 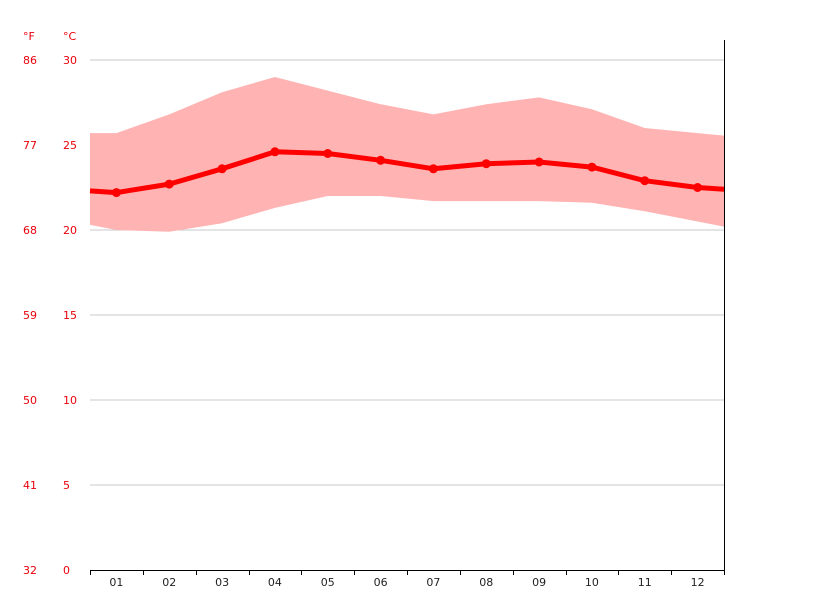 What do you see at coordinates (70, 315) in the screenshot?
I see `y-tick-c-15: 15` at bounding box center [70, 315].